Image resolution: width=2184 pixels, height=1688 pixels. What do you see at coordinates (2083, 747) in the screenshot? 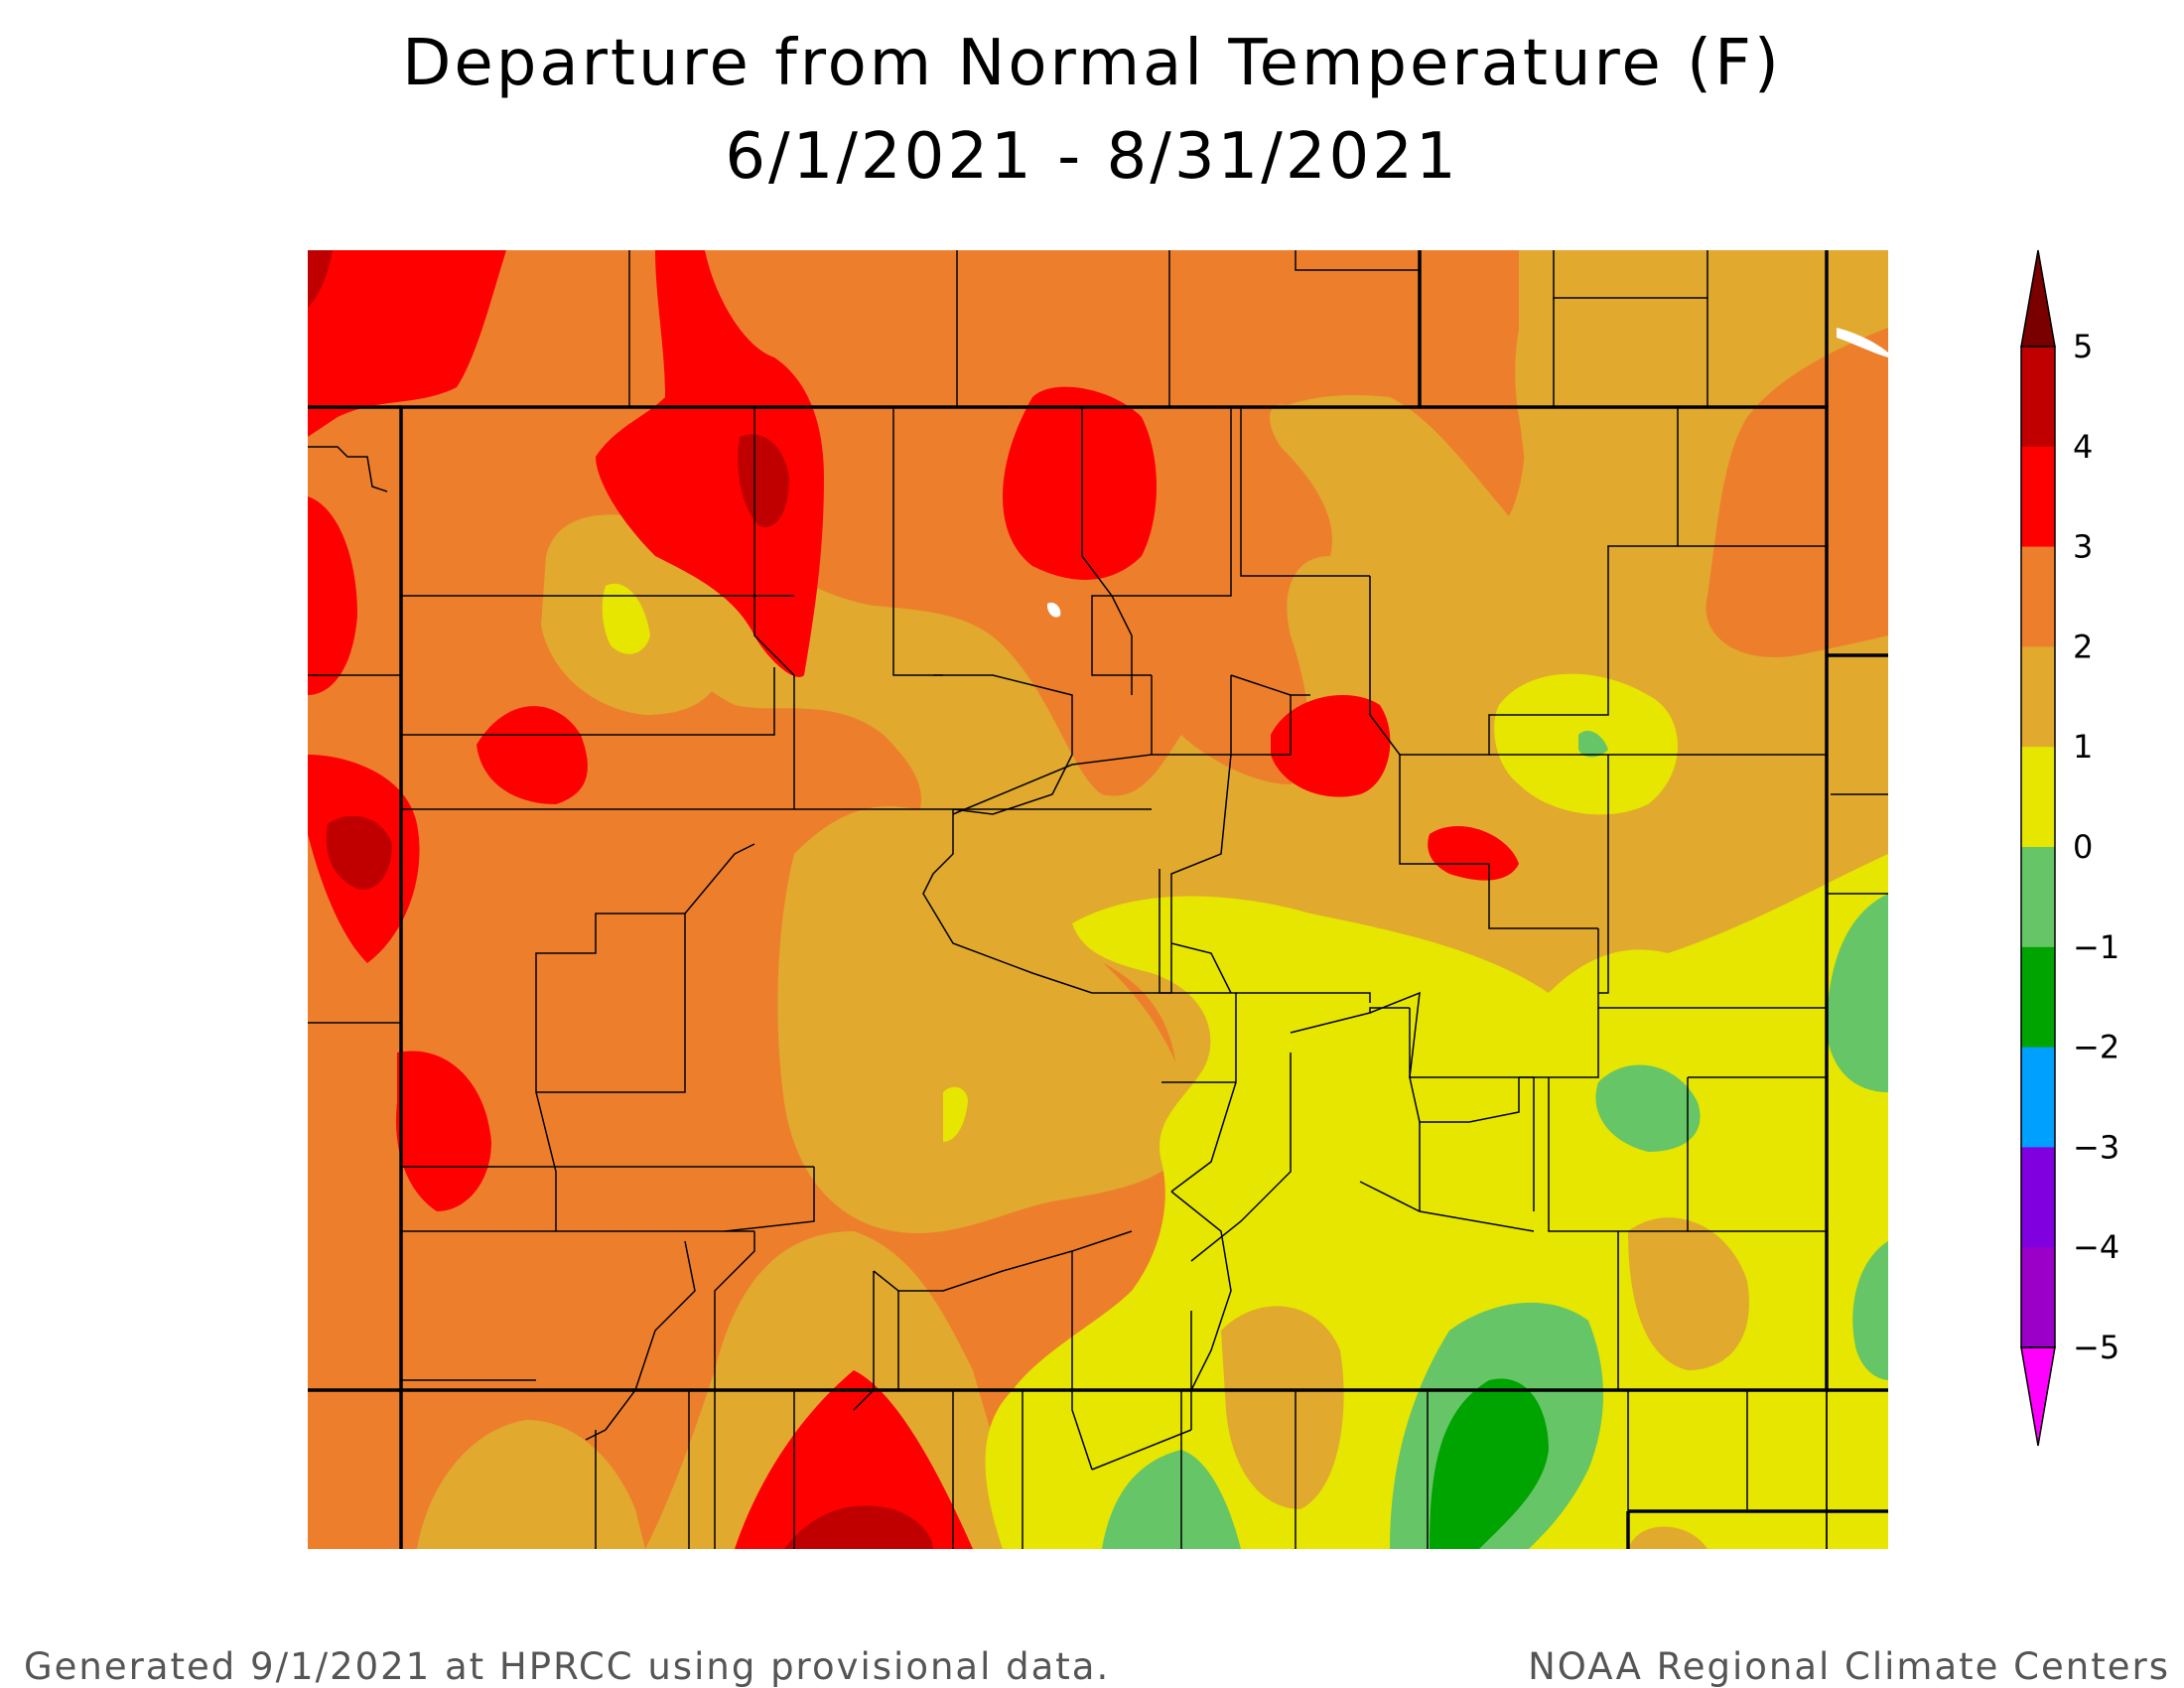
I see `legend-tick-label: 1` at bounding box center [2083, 747].